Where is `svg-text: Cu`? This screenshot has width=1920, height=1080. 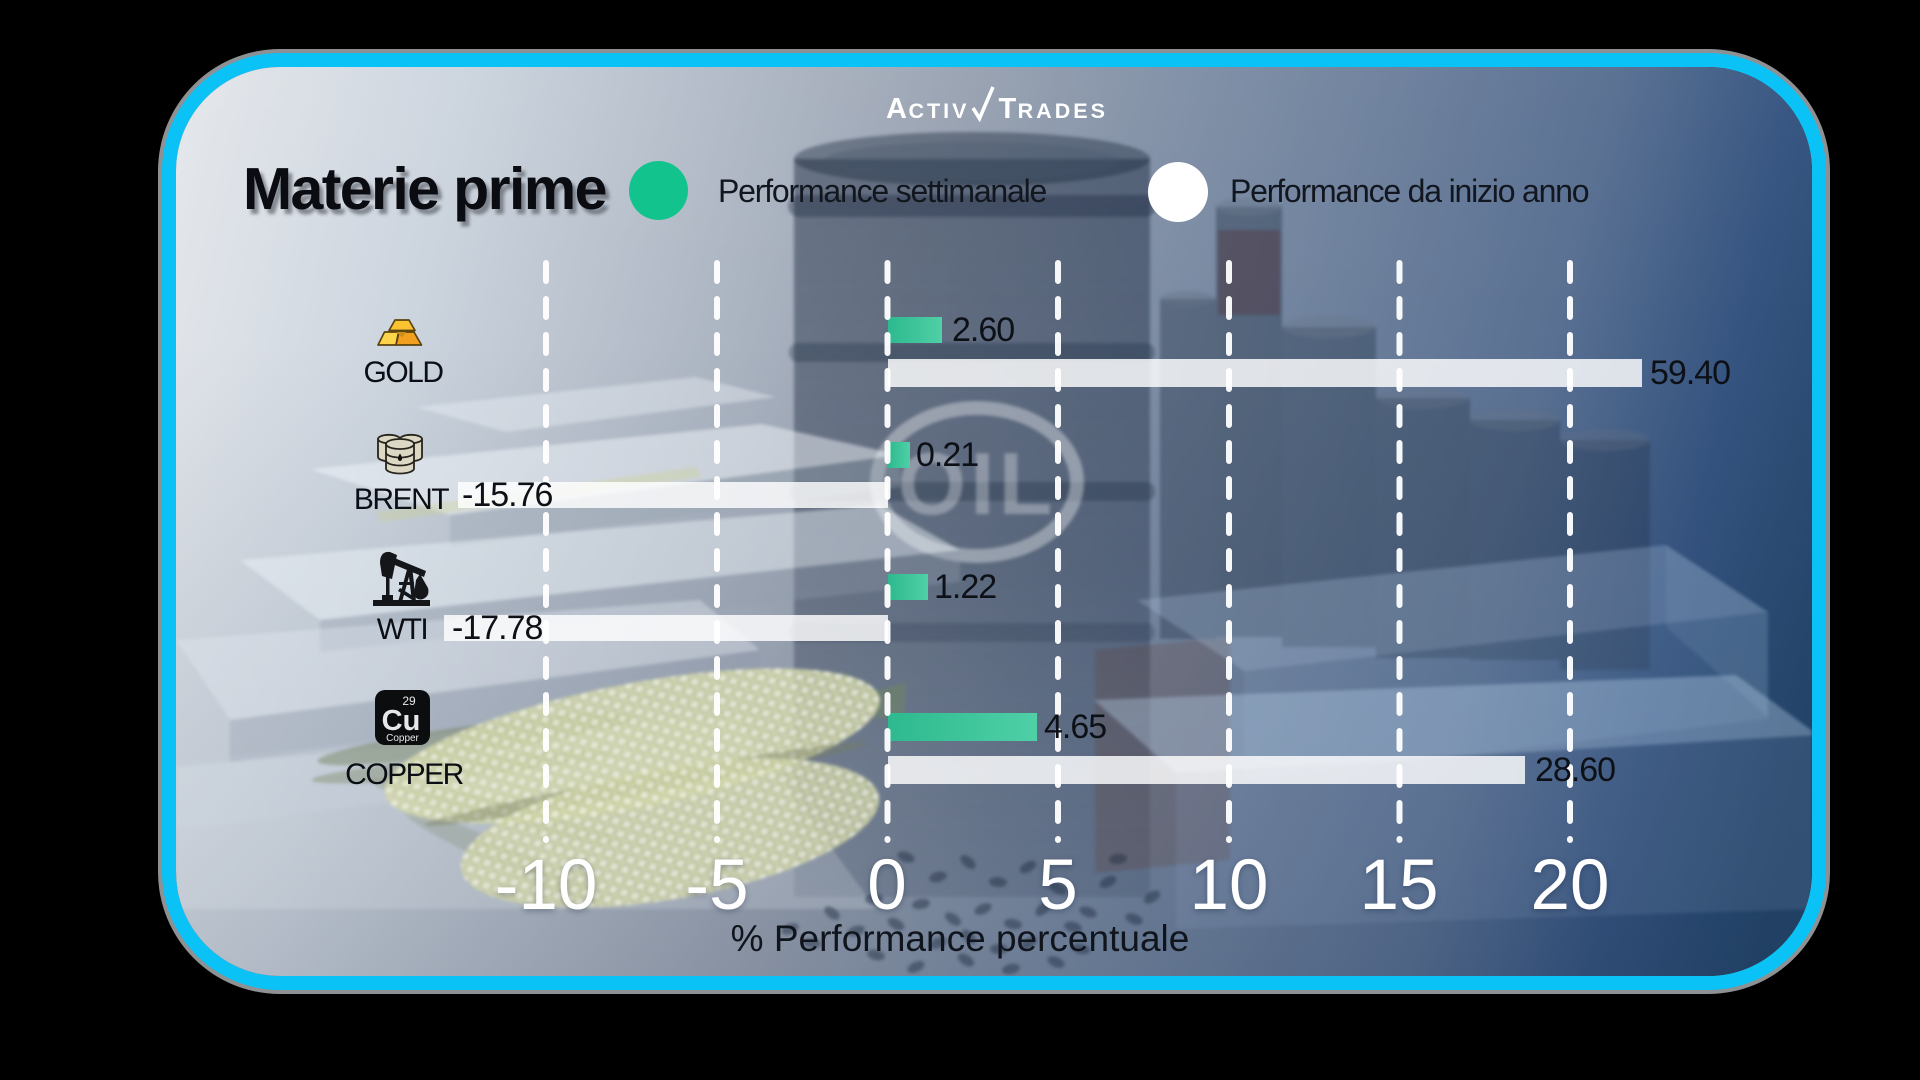 svg-text: Cu is located at coordinates (401, 721).